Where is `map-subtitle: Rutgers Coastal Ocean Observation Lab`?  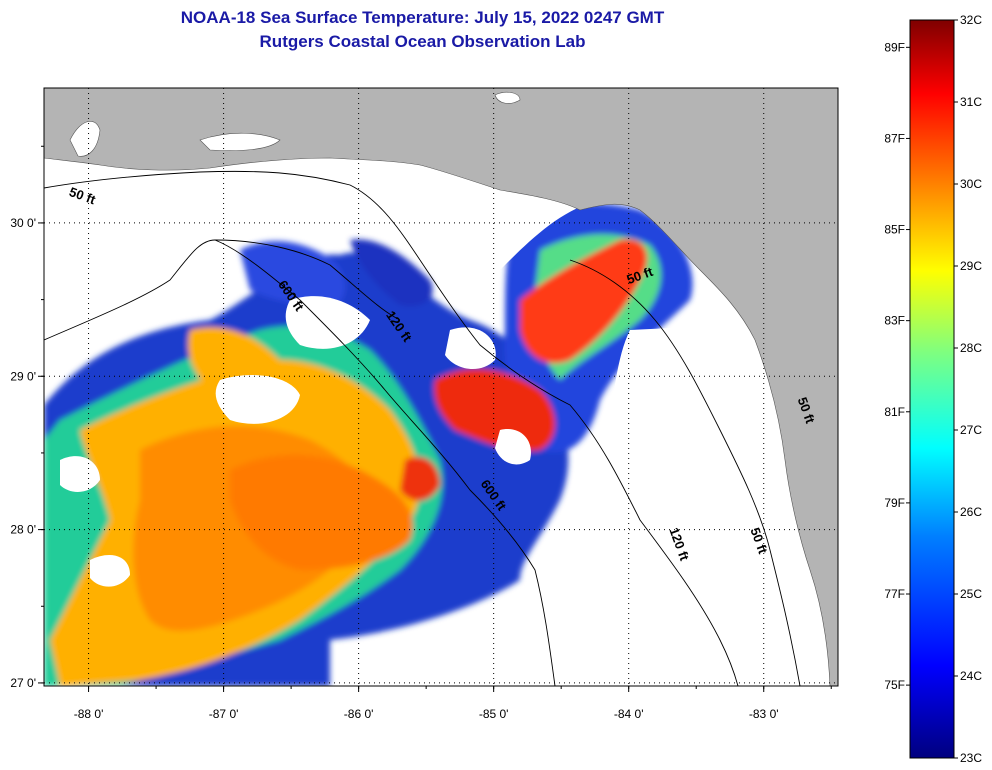
map-subtitle: Rutgers Coastal Ocean Observation Lab is located at coordinates (422, 41).